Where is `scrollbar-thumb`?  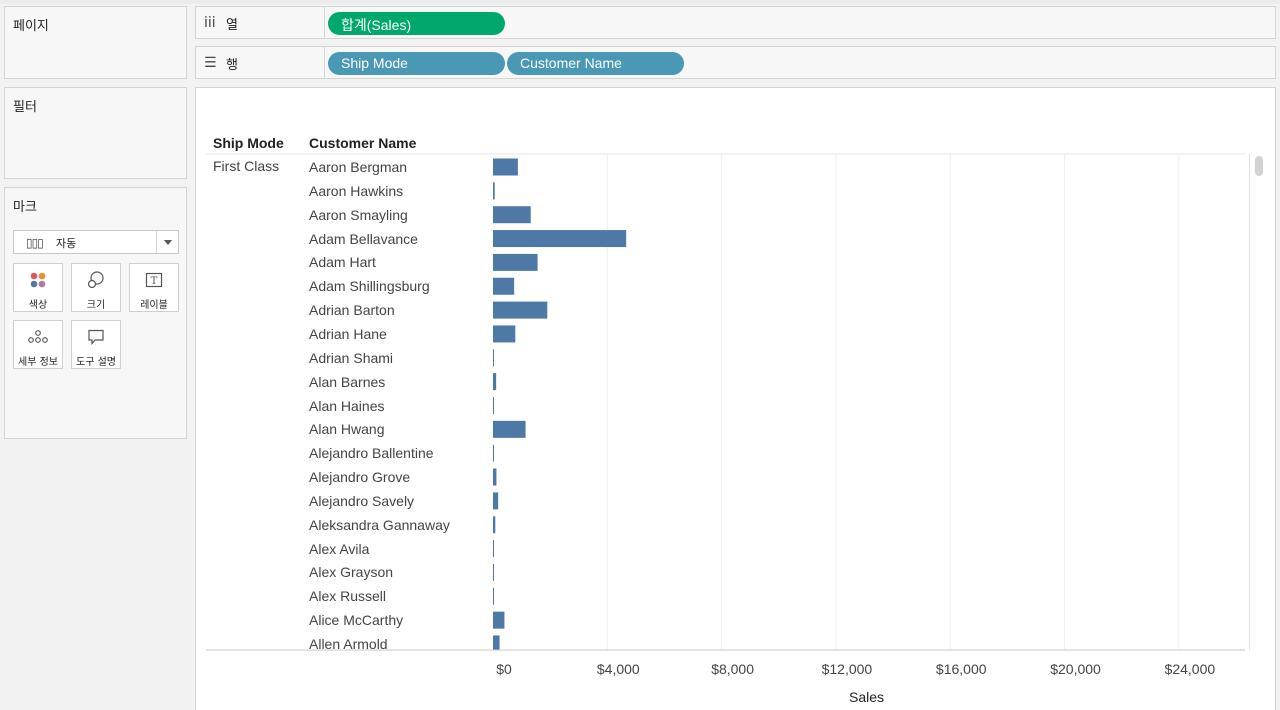 scrollbar-thumb is located at coordinates (1259, 166).